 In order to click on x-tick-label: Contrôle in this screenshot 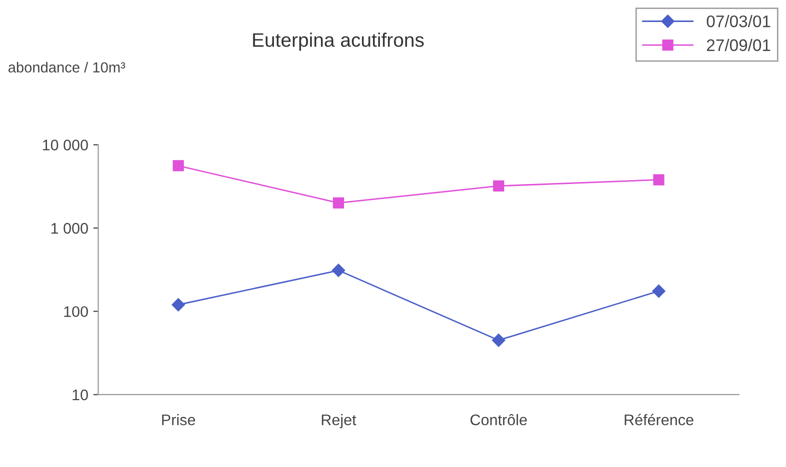, I will do `click(498, 420)`.